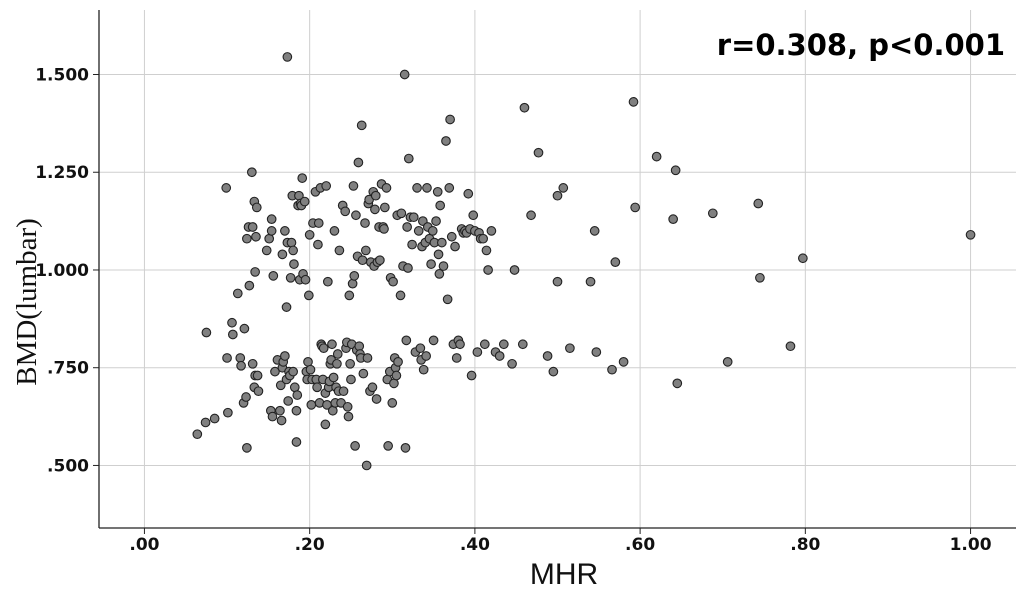 This screenshot has width=1022, height=590. I want to click on y-tick-label: 1.500, so click(62, 76).